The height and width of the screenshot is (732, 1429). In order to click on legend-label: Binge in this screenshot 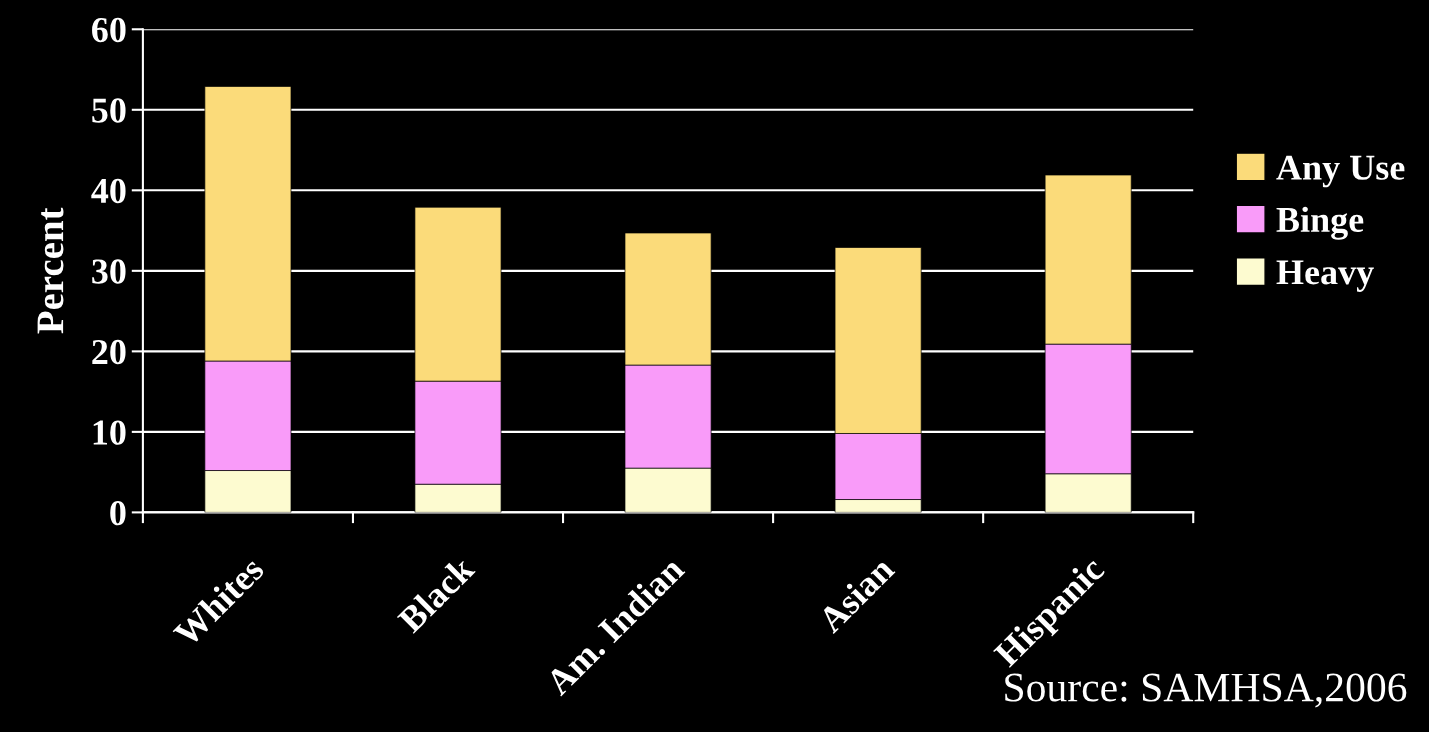, I will do `click(1320, 223)`.